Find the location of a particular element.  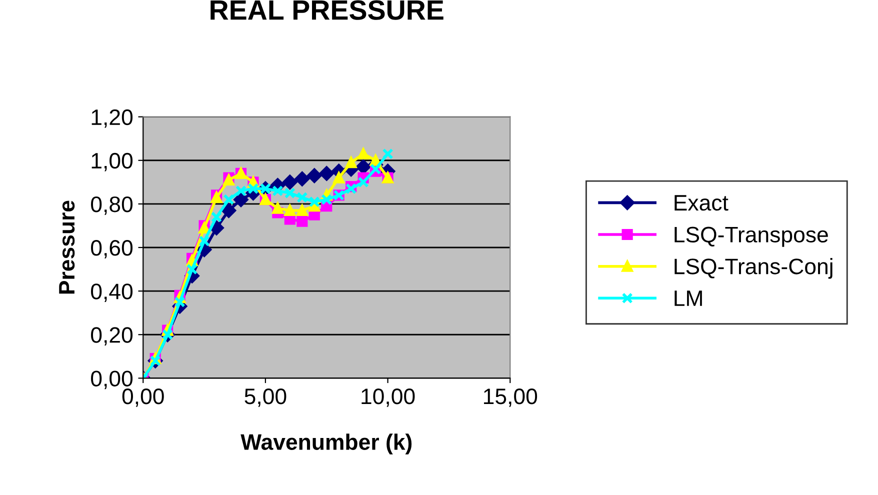

legend-label: Exact is located at coordinates (701, 203).